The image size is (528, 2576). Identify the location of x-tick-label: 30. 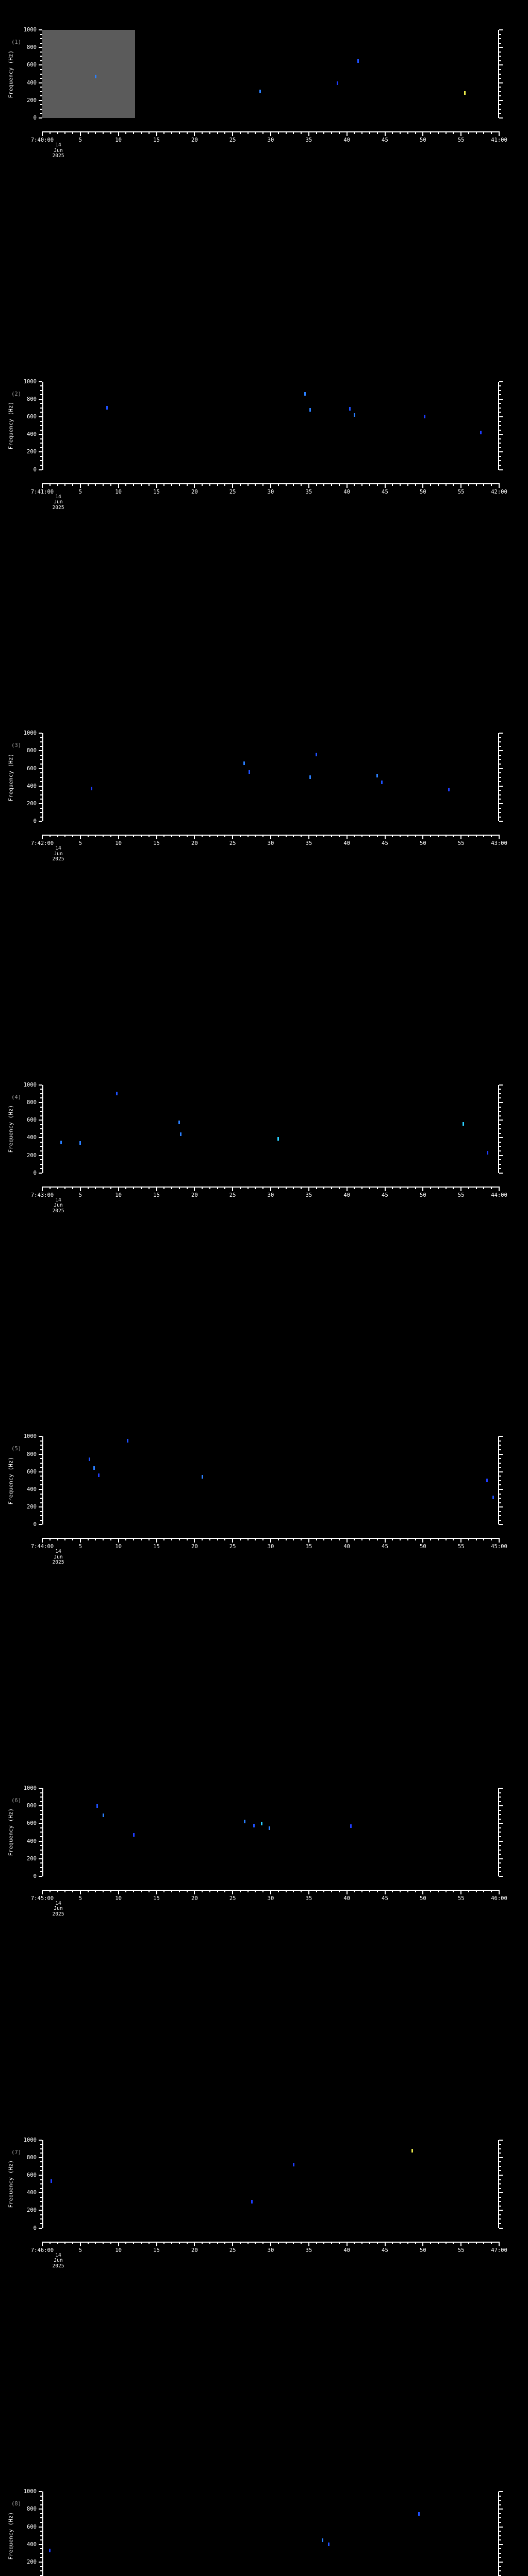
(270, 140).